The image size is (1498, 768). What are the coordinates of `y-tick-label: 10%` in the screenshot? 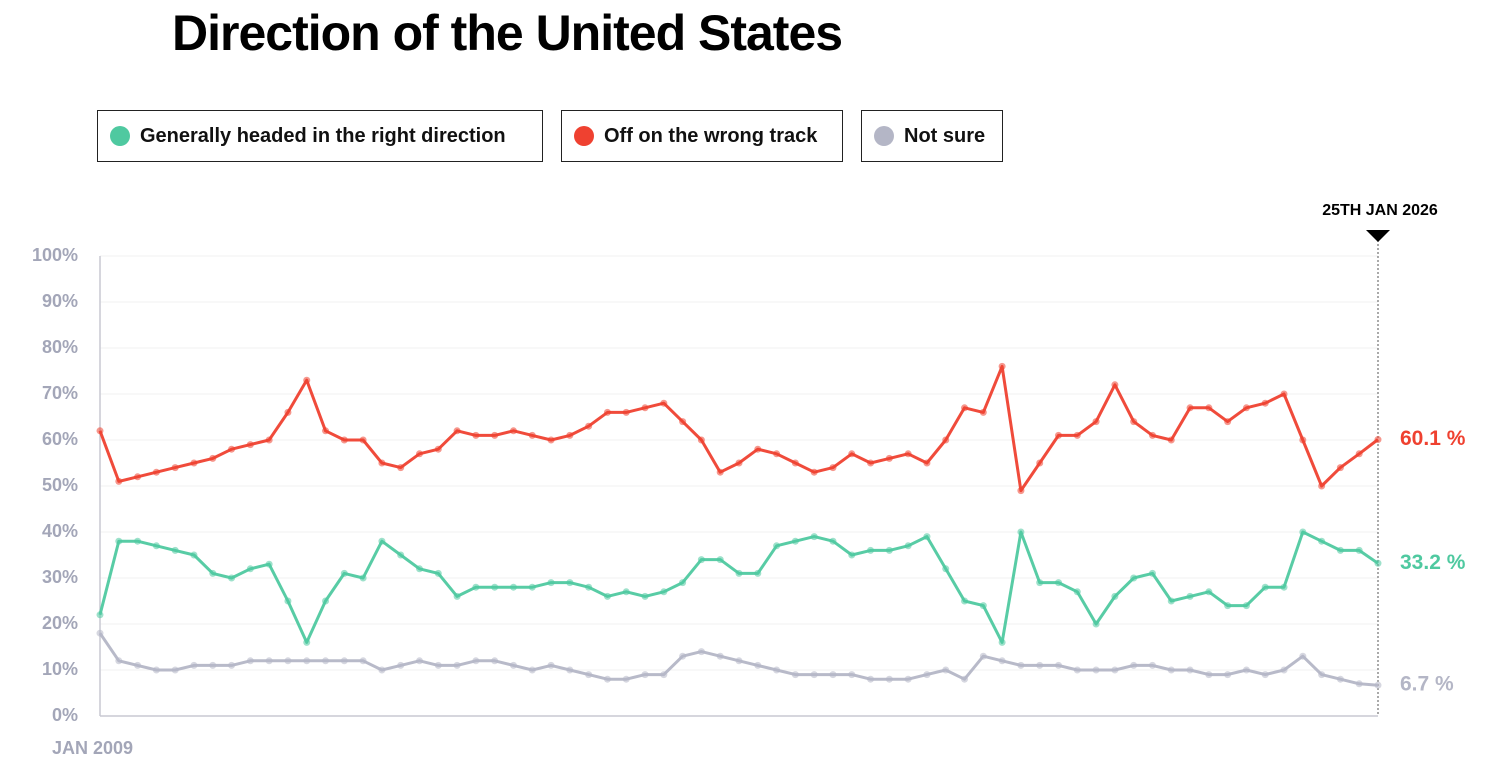 It's located at (60, 669).